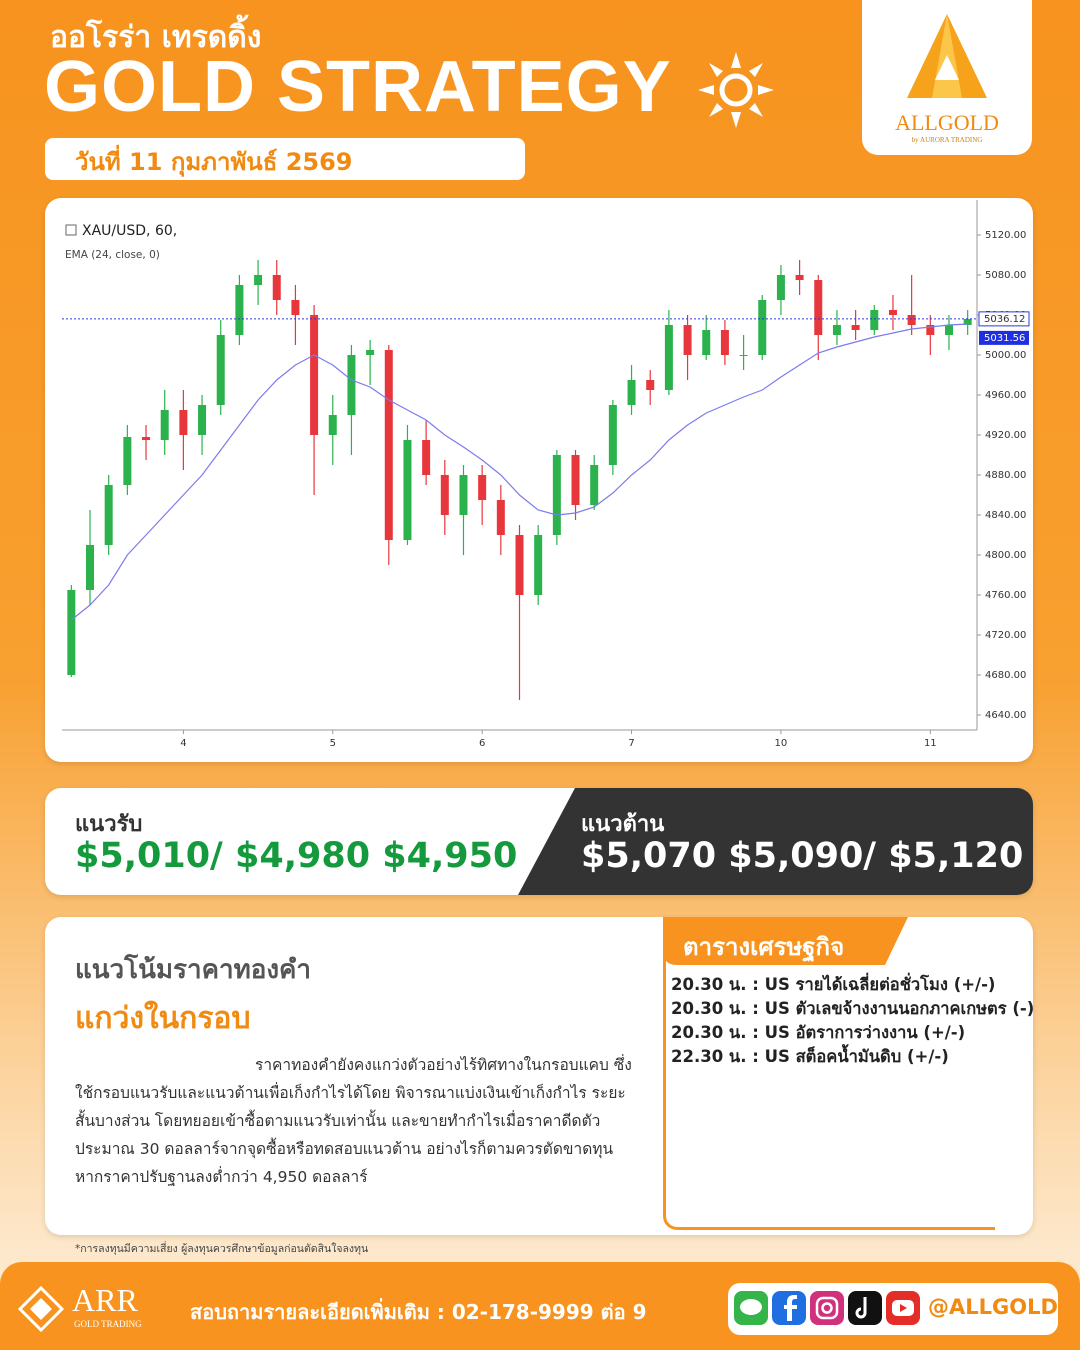 The image size is (1080, 1350). What do you see at coordinates (930, 743) in the screenshot?
I see `x-tick-label: 11` at bounding box center [930, 743].